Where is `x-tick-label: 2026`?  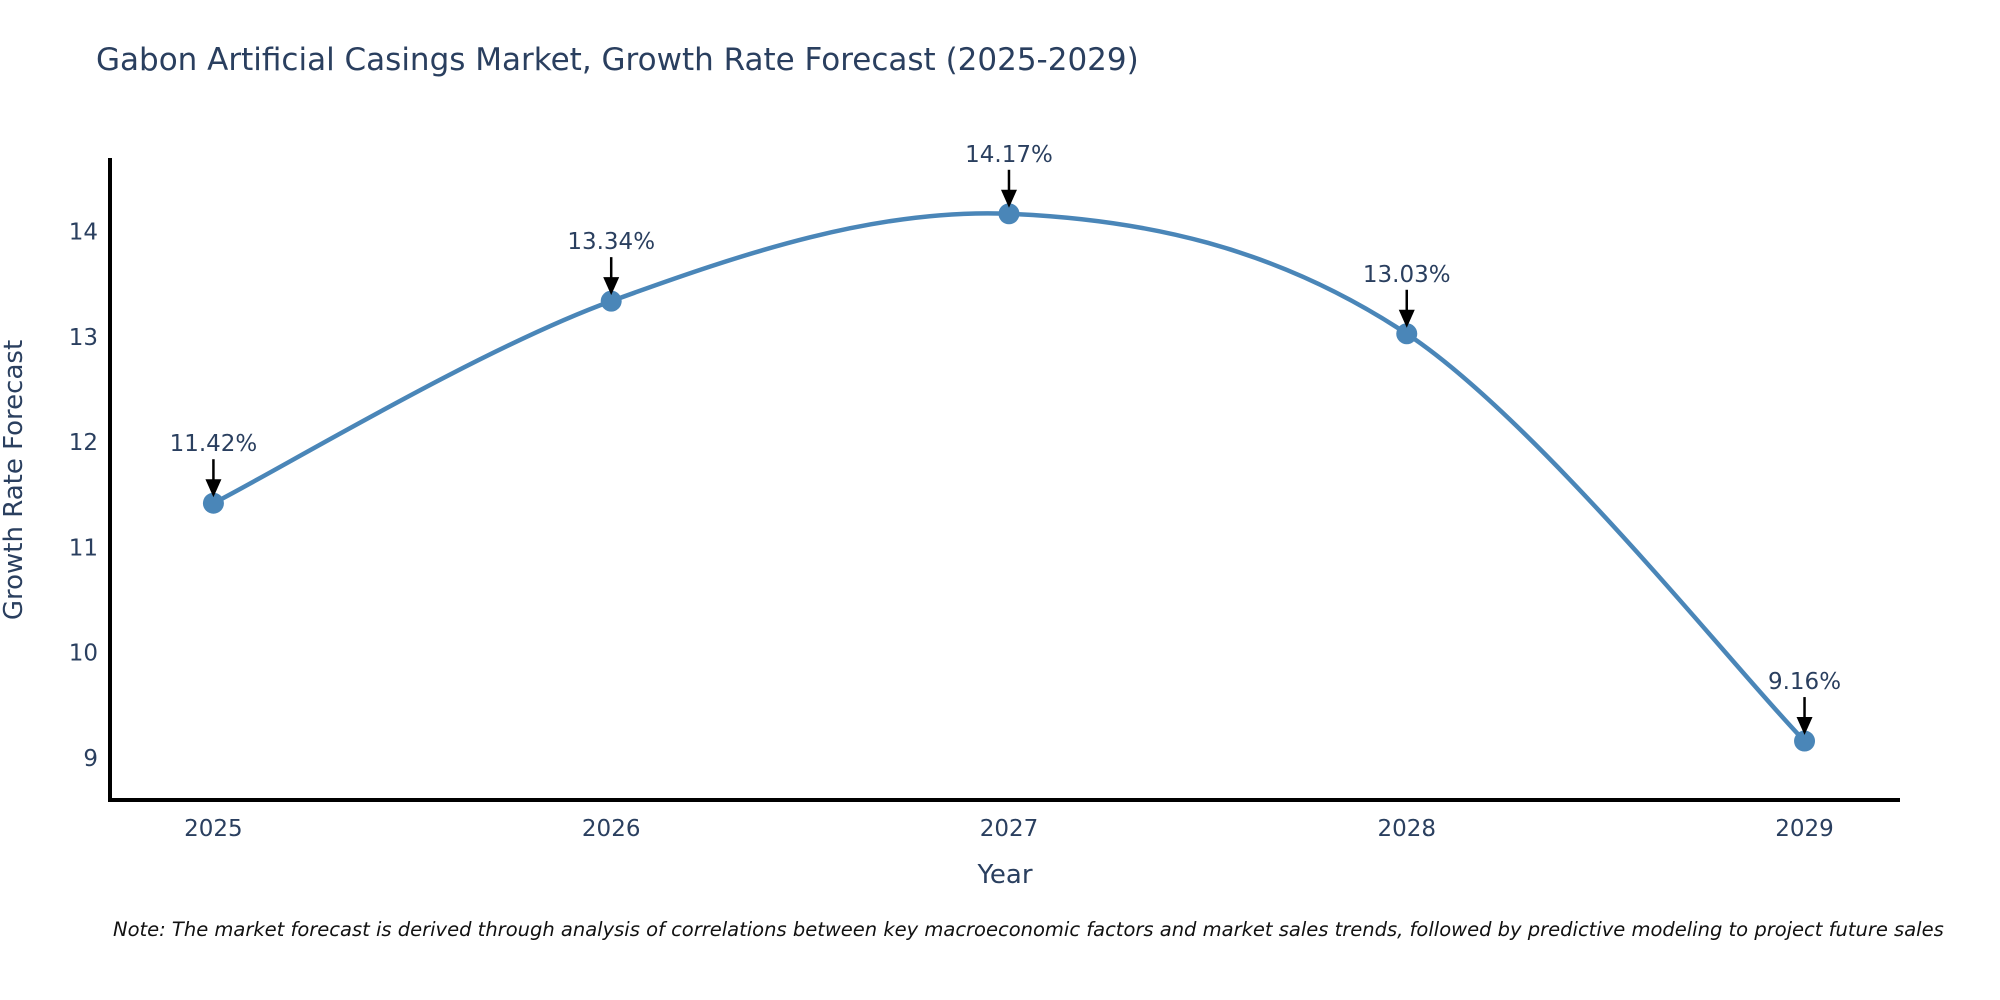
x-tick-label: 2026 is located at coordinates (611, 829).